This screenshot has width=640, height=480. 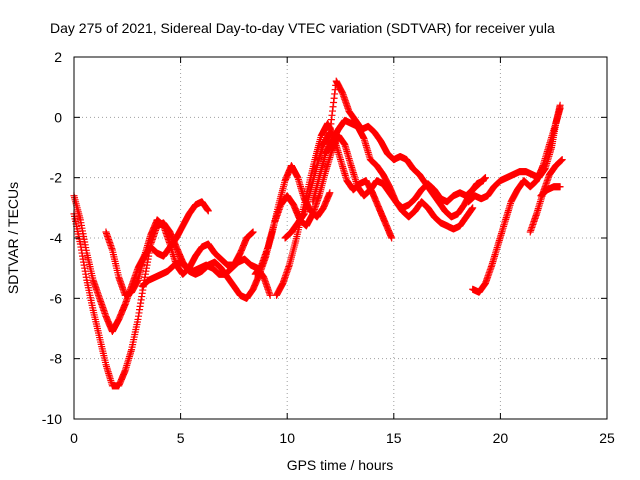 I want to click on y-tick-label: 2, so click(x=58, y=57).